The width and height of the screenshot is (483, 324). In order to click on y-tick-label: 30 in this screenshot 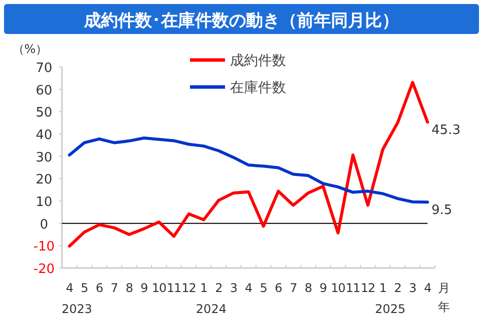, I will do `click(44, 158)`.